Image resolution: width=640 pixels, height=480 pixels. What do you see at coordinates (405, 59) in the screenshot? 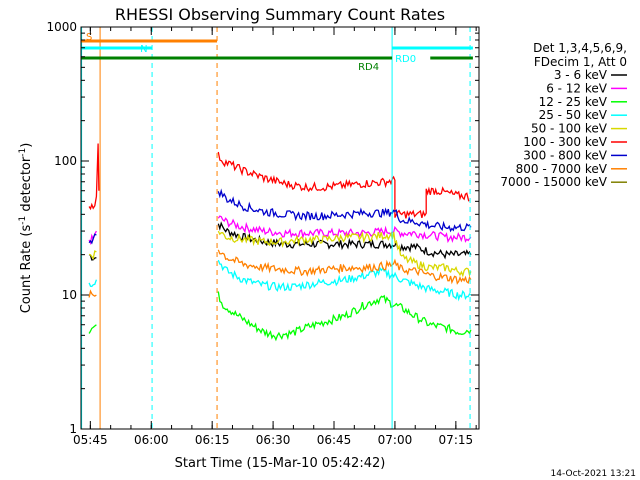
I see `flag-label-rd0: RD0` at bounding box center [405, 59].